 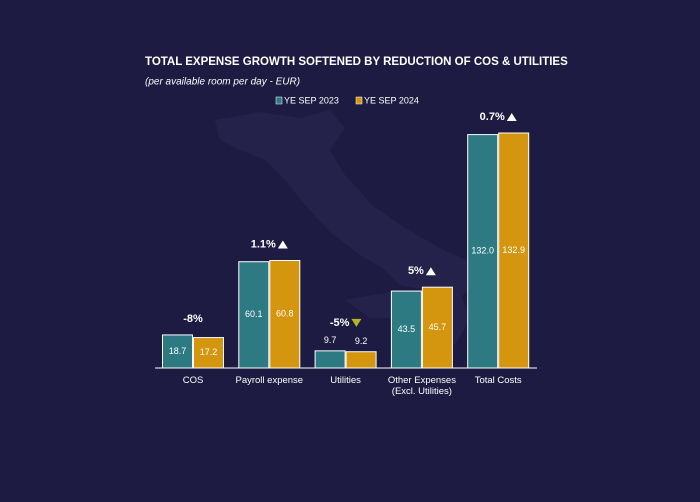 What do you see at coordinates (269, 380) in the screenshot?
I see `x-tick-label: Payroll expense` at bounding box center [269, 380].